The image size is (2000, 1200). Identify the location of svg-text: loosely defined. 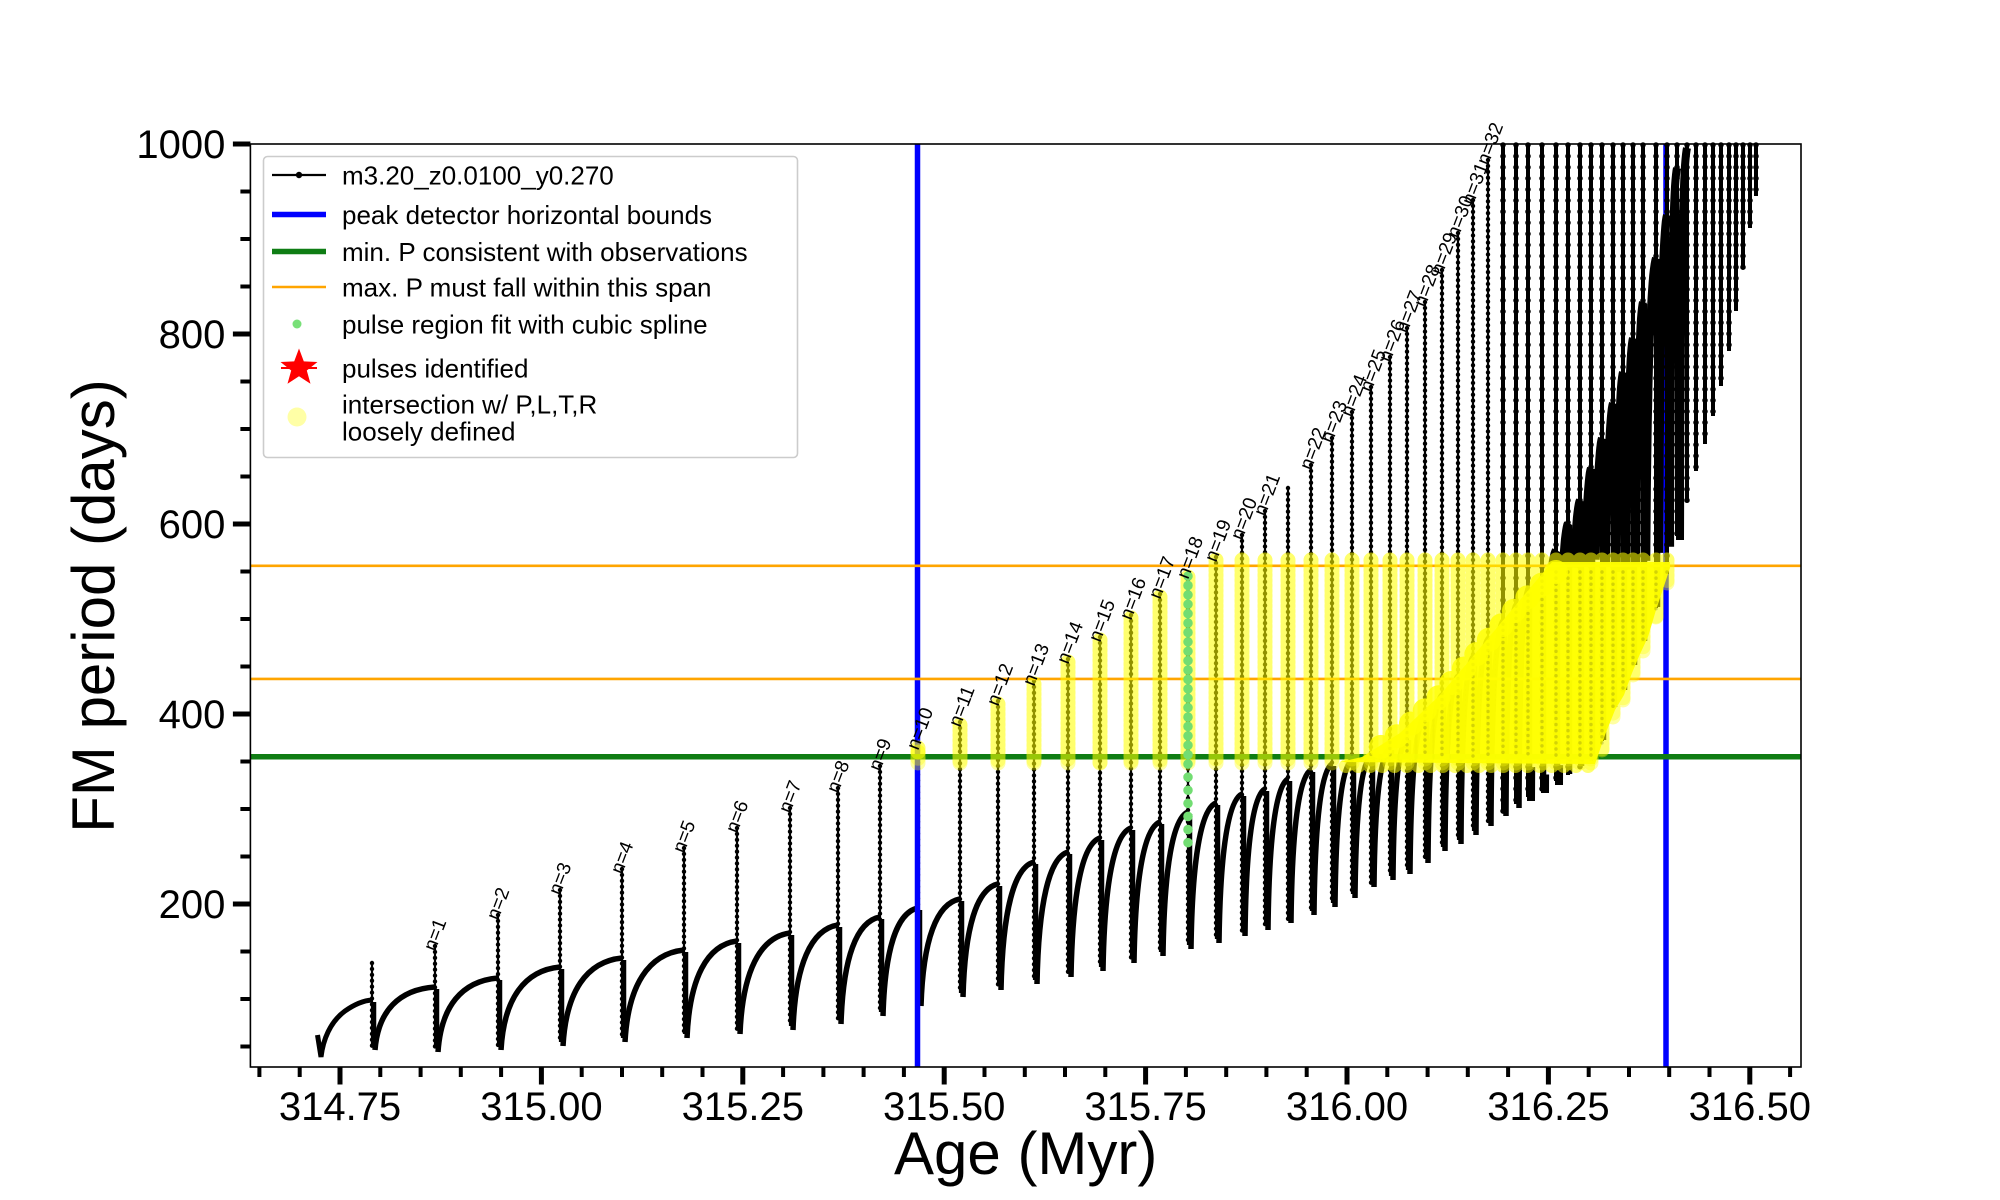
(428, 432).